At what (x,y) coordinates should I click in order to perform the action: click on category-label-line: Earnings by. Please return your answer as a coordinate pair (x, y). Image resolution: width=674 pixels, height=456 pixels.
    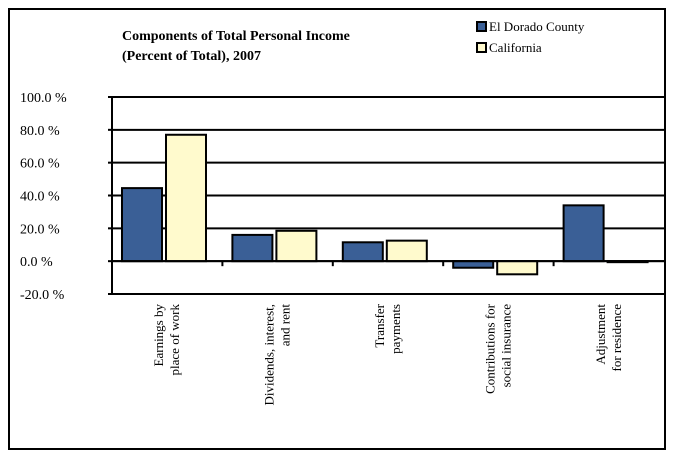
    Looking at the image, I should click on (158, 335).